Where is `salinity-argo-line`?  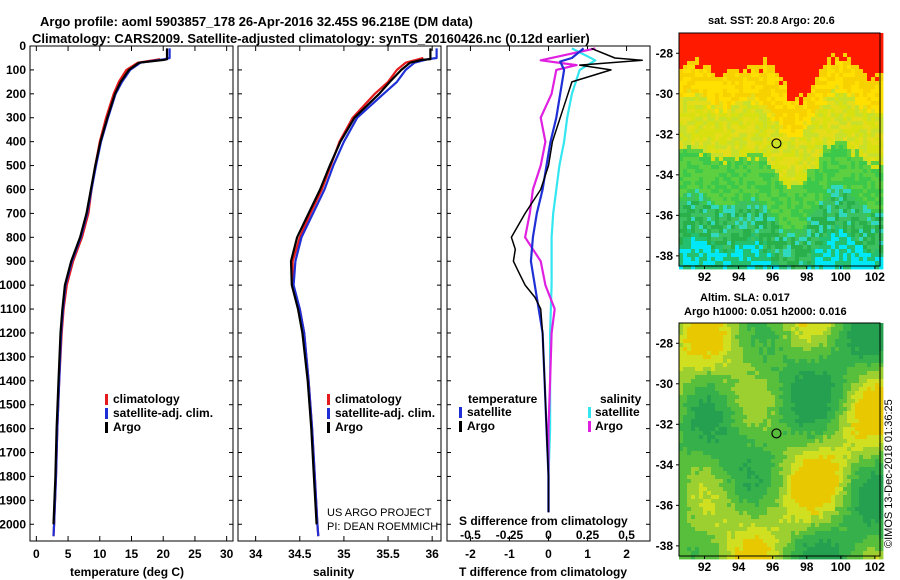 salinity-argo-line is located at coordinates (360, 286).